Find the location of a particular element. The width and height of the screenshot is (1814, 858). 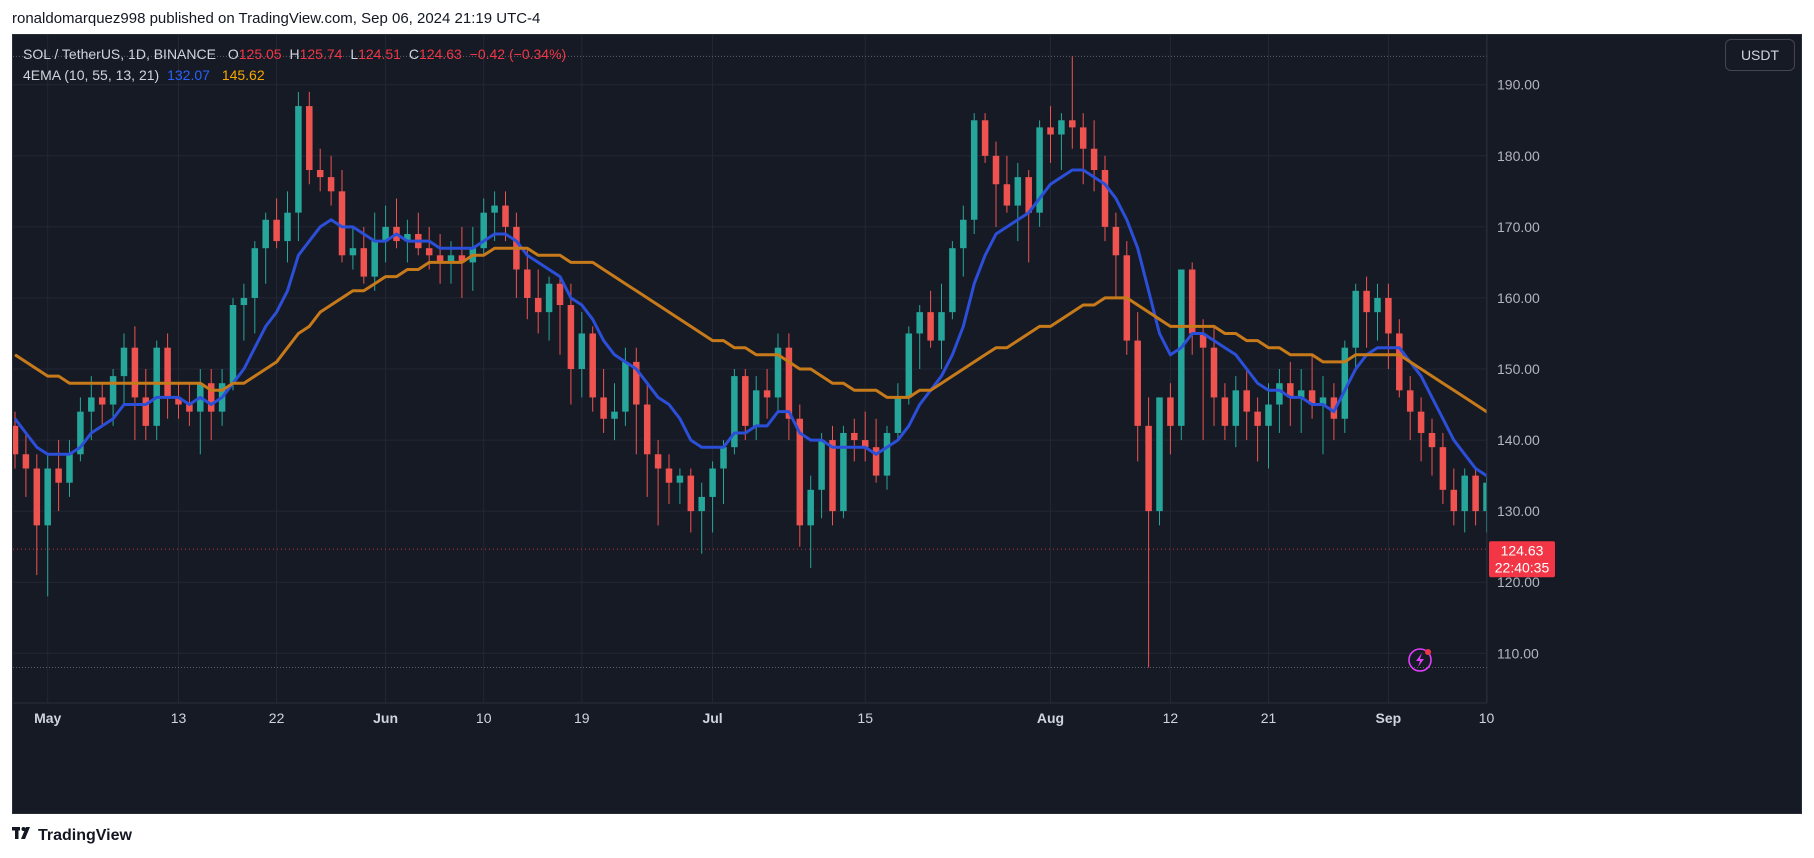

time-axis is located at coordinates (750, 718).